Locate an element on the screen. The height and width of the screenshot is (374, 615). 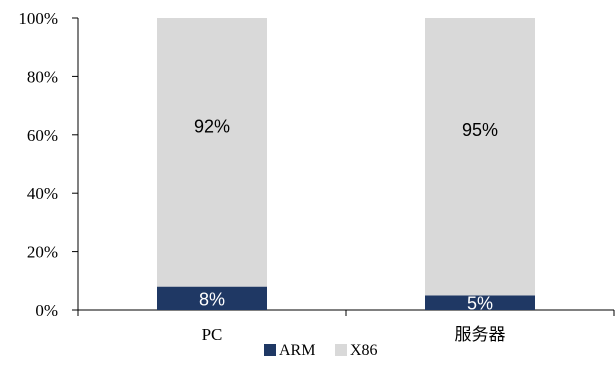
y-tick-label: 40% is located at coordinates (42, 193).